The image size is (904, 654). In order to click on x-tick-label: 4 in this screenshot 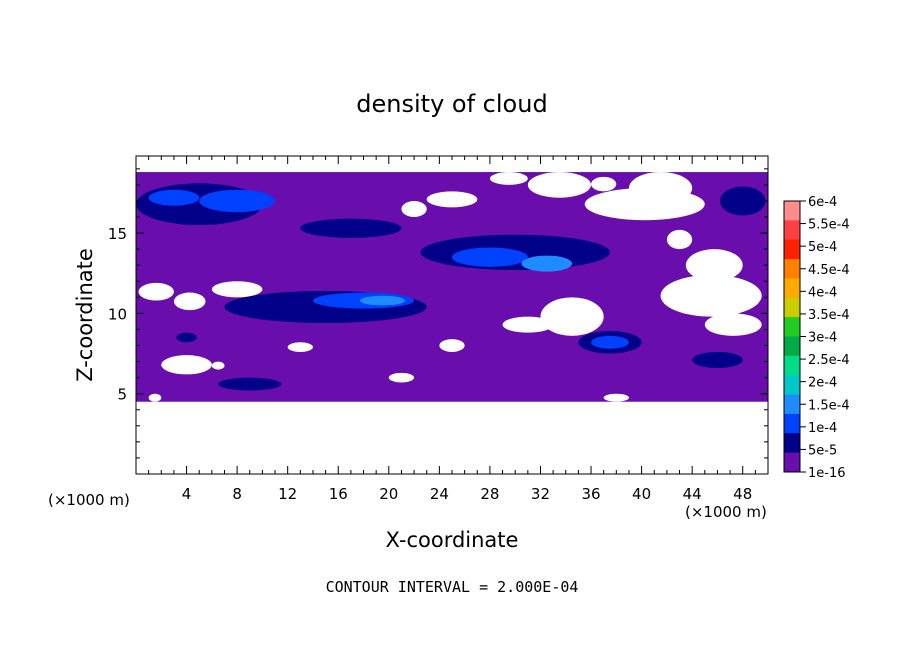, I will do `click(187, 494)`.